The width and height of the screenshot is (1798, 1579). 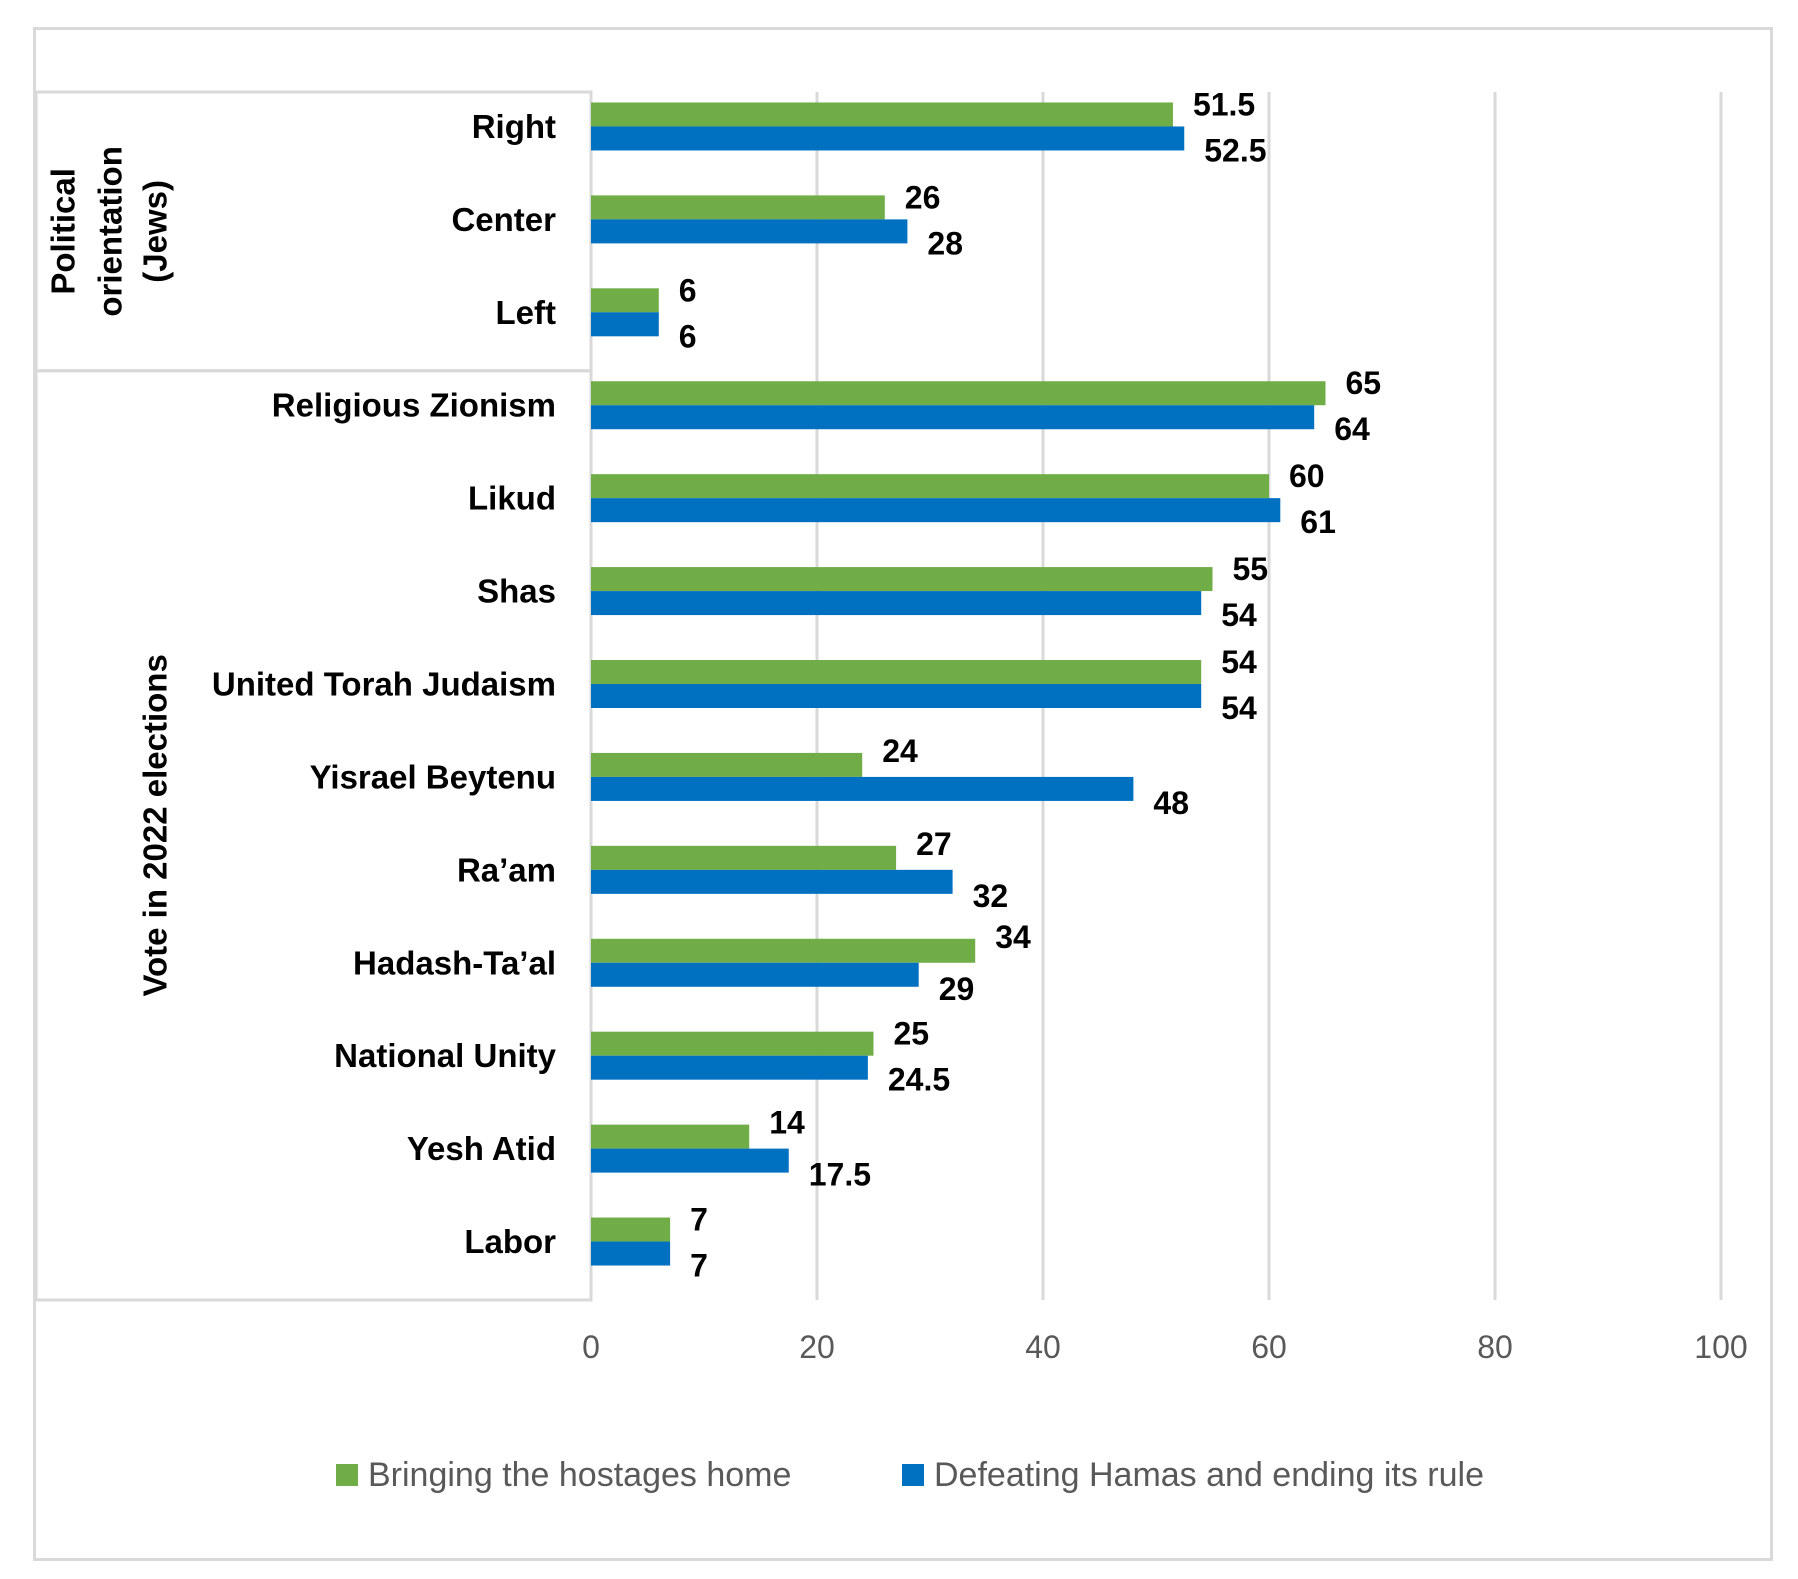 What do you see at coordinates (512, 498) in the screenshot?
I see `category-label: Likud` at bounding box center [512, 498].